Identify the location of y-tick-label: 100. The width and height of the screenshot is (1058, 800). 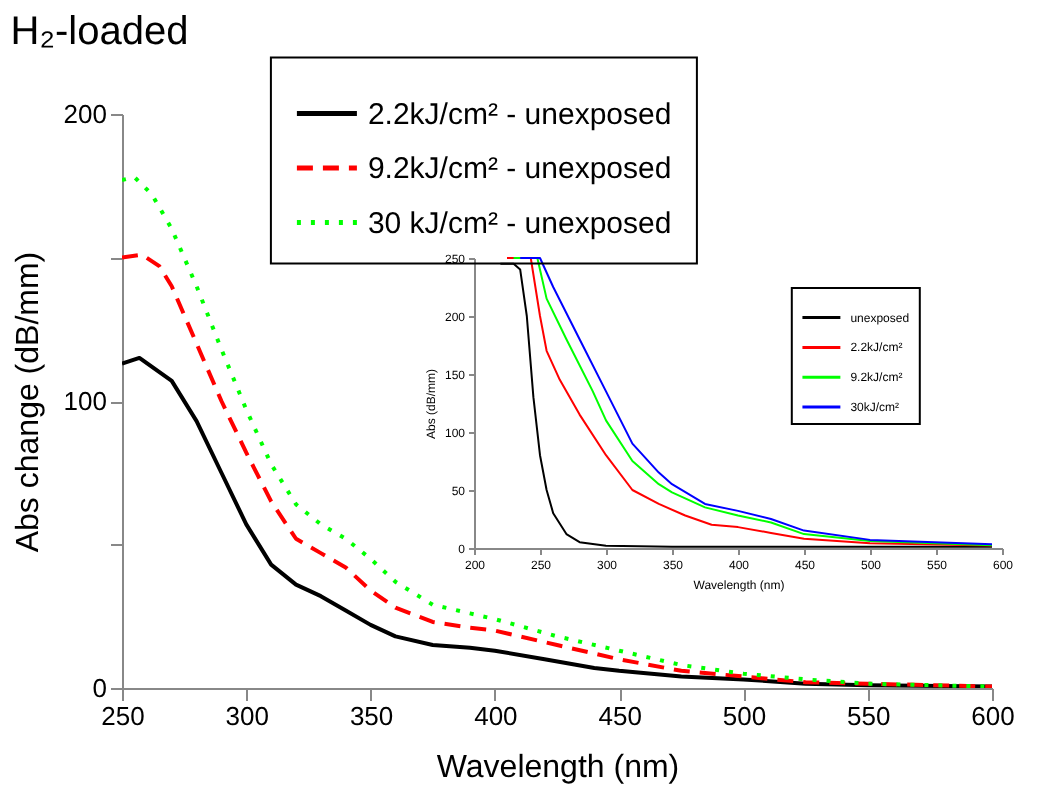
(85, 401).